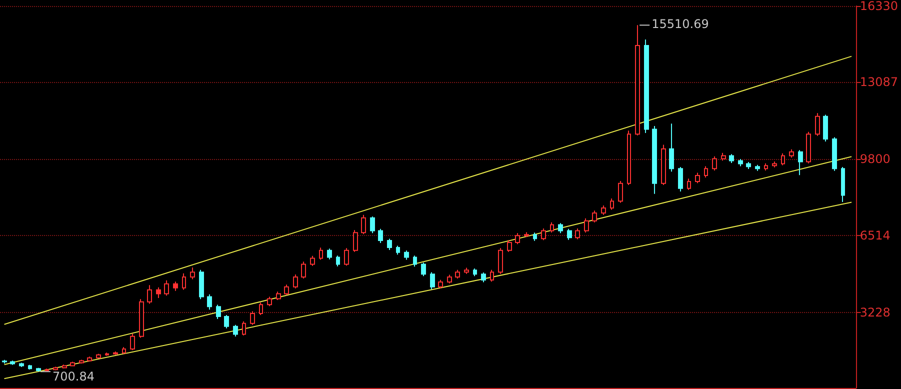 The width and height of the screenshot is (901, 389). I want to click on y-tick-label: 3228, so click(875, 312).